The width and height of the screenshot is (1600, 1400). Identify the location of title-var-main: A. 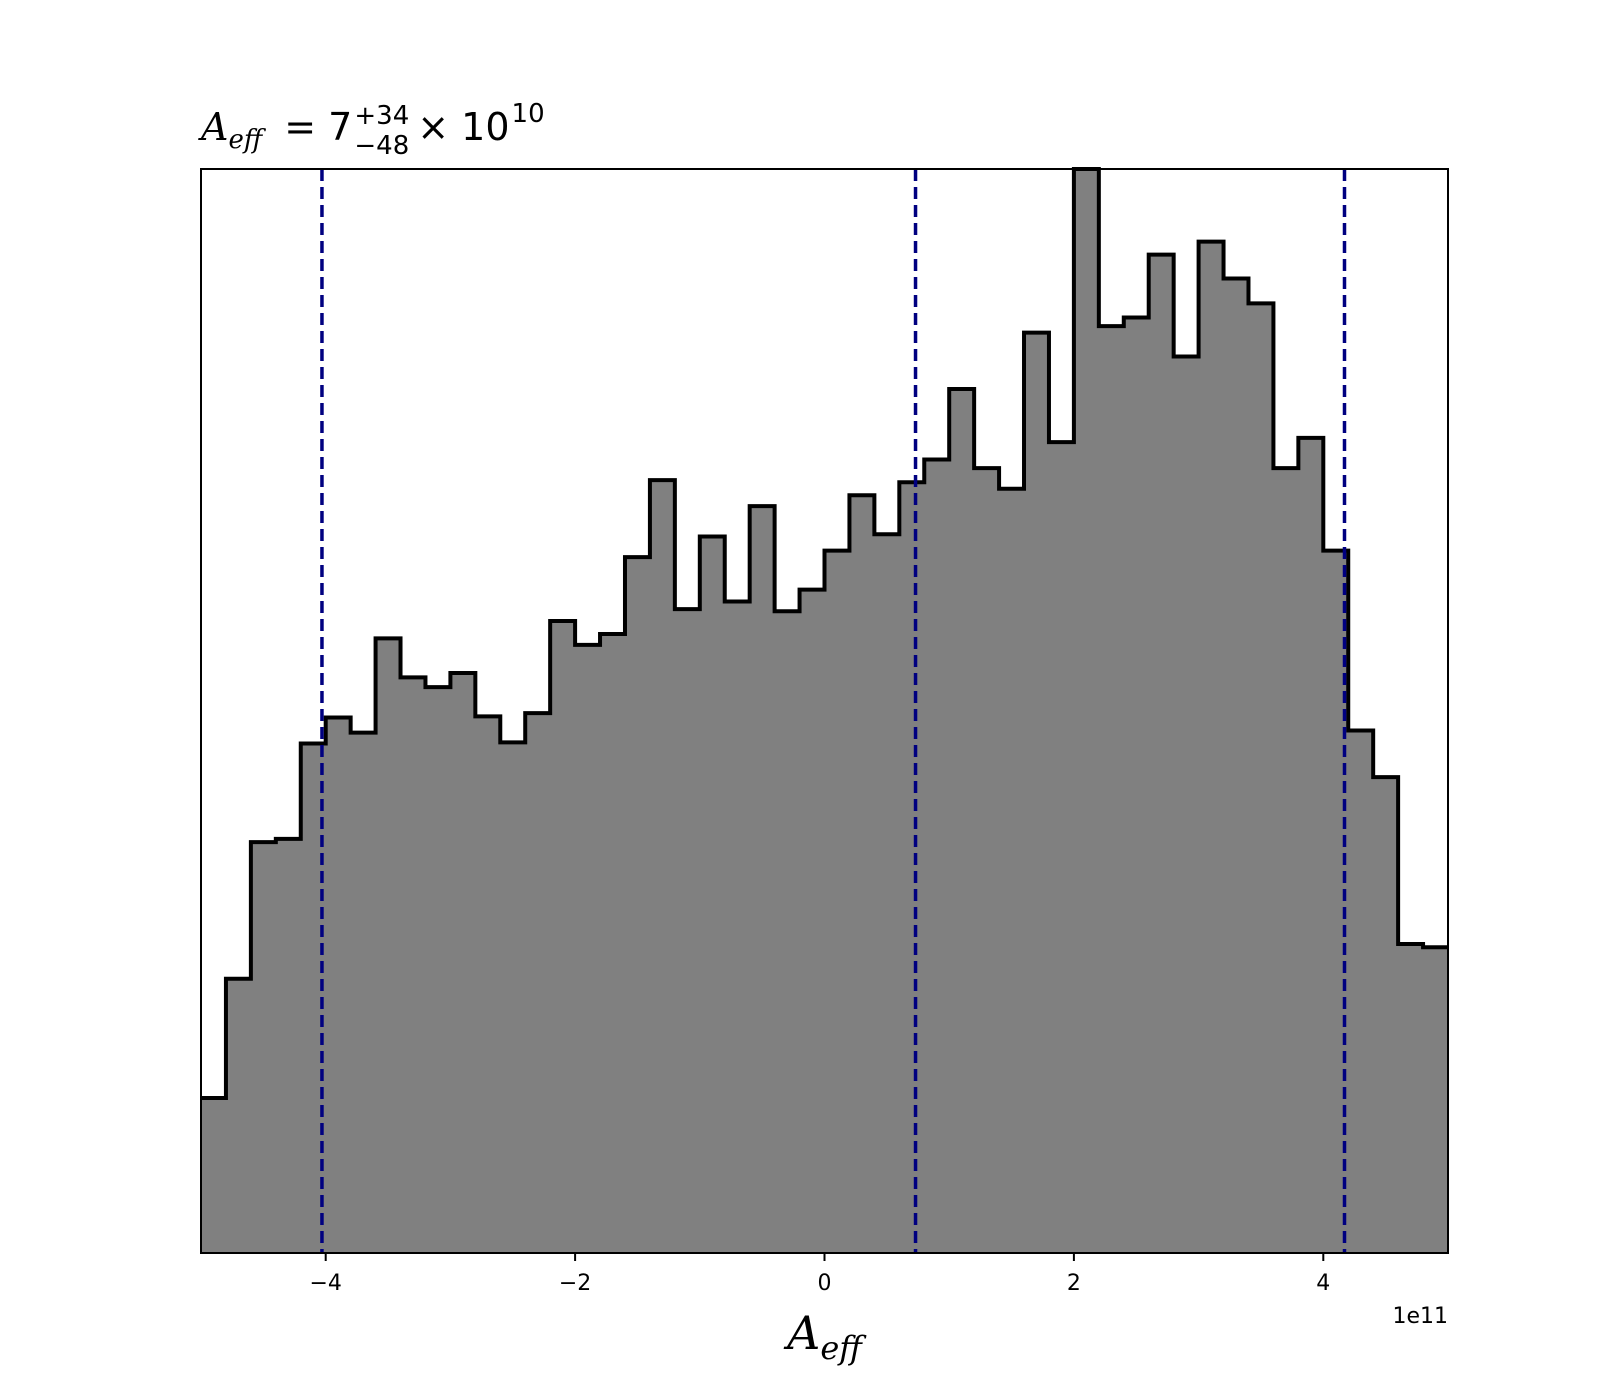
(213, 127).